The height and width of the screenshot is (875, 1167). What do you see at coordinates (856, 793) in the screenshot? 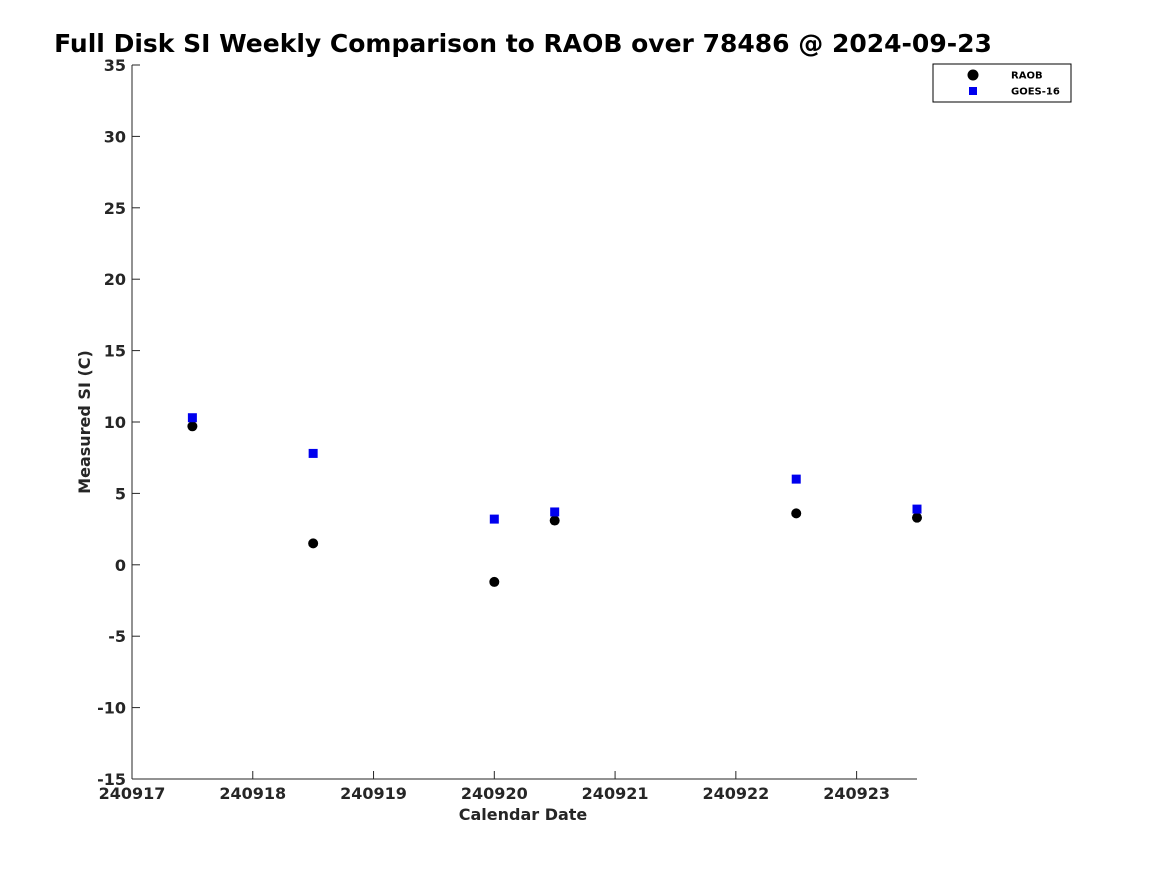
I see `x-tick-label: 240923` at bounding box center [856, 793].